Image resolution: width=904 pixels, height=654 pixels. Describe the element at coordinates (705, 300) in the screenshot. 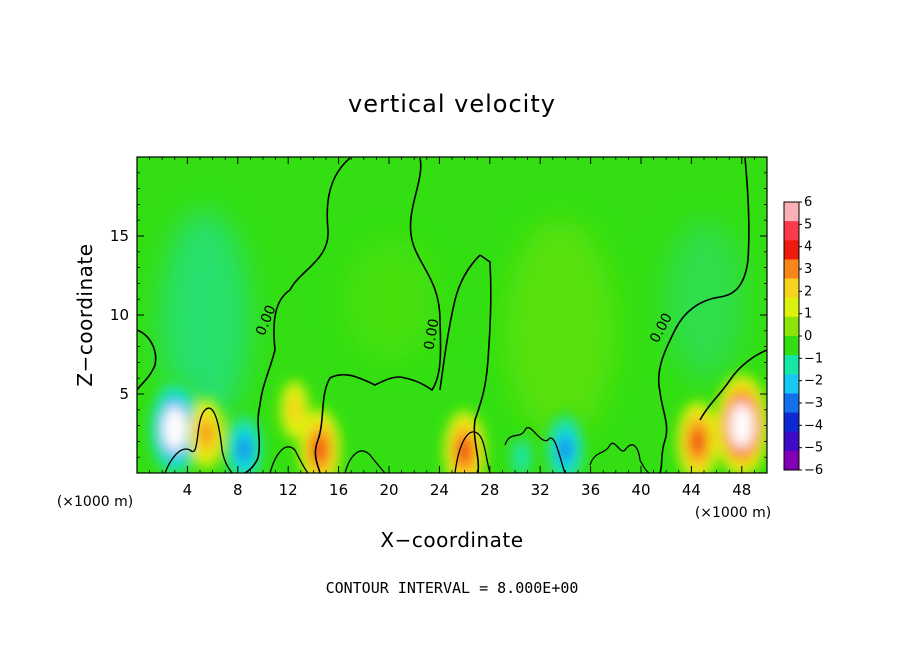

I see `field-right-weak-downdraft` at that location.